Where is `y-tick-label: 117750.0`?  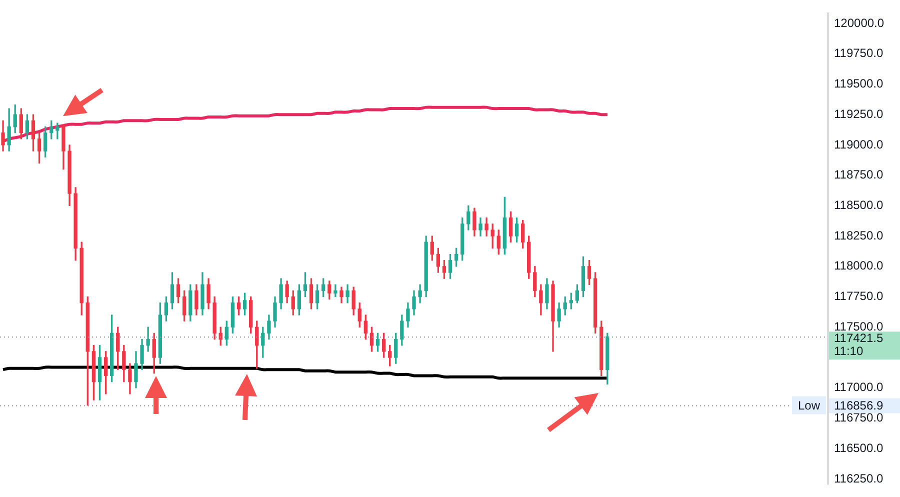
y-tick-label: 117750.0 is located at coordinates (859, 296).